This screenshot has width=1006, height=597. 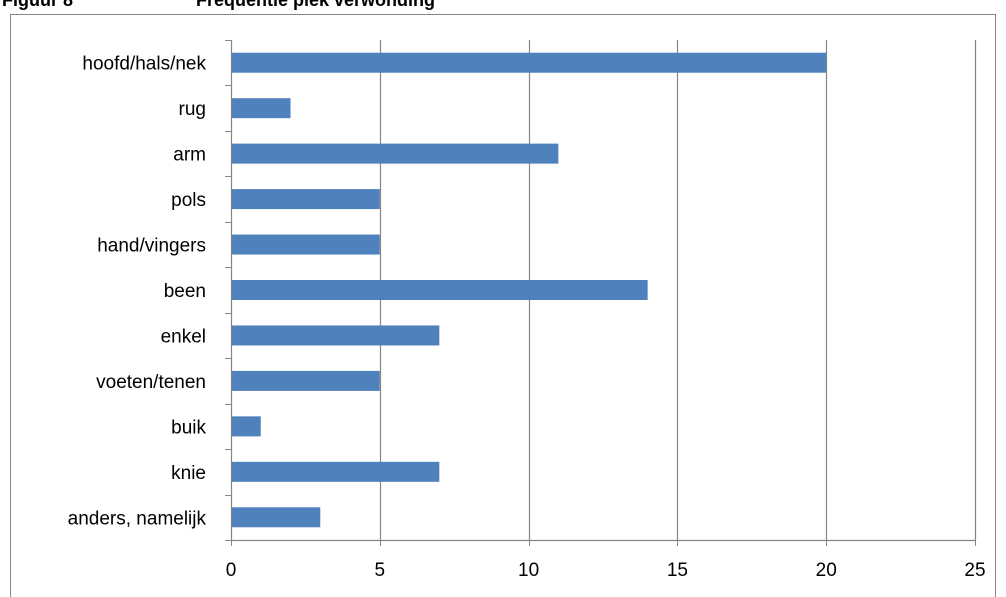 What do you see at coordinates (188, 473) in the screenshot?
I see `category-label-9: knie` at bounding box center [188, 473].